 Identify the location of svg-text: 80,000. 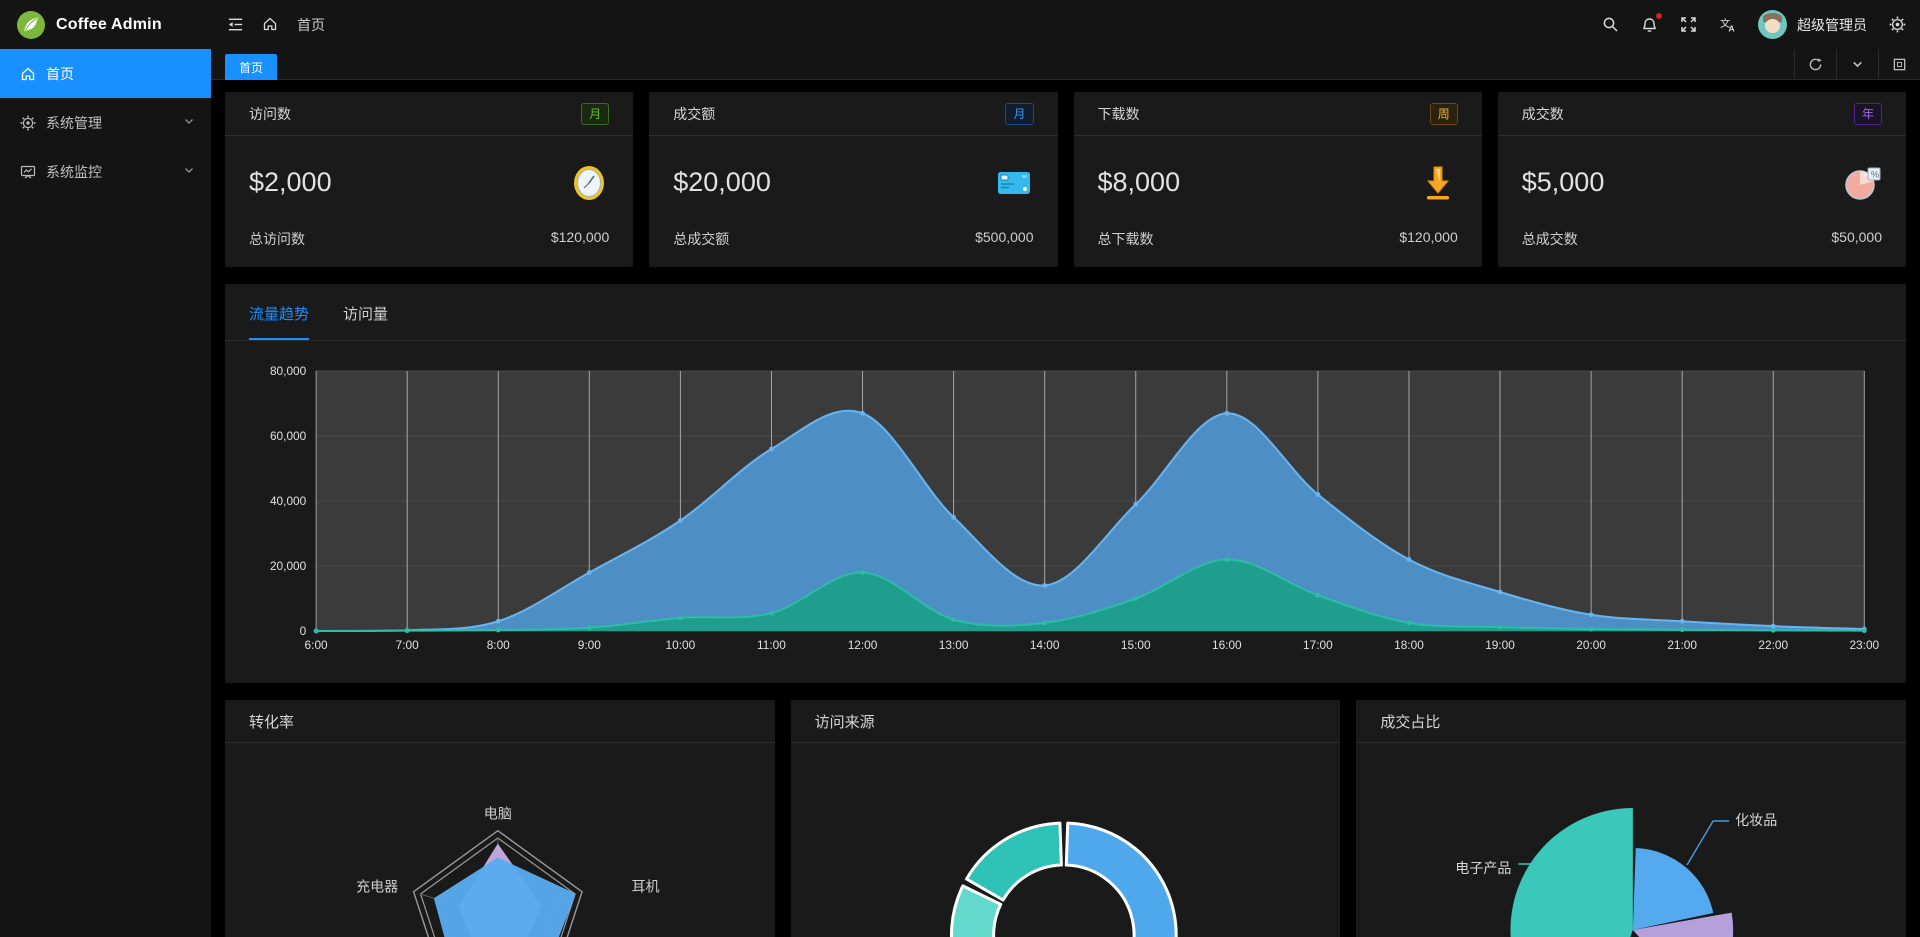
(288, 371).